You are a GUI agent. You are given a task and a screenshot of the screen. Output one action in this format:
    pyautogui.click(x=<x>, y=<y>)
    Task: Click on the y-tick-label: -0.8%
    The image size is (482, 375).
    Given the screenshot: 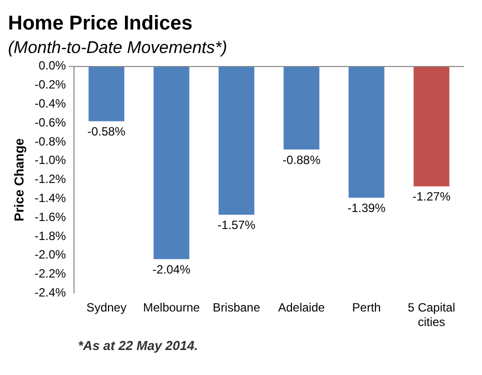 What is the action you would take?
    pyautogui.click(x=50, y=141)
    